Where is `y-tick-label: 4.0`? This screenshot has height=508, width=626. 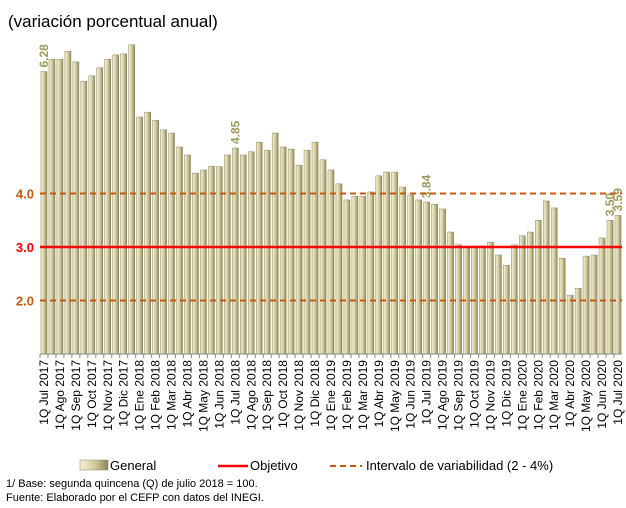
y-tick-label: 4.0 is located at coordinates (25, 194).